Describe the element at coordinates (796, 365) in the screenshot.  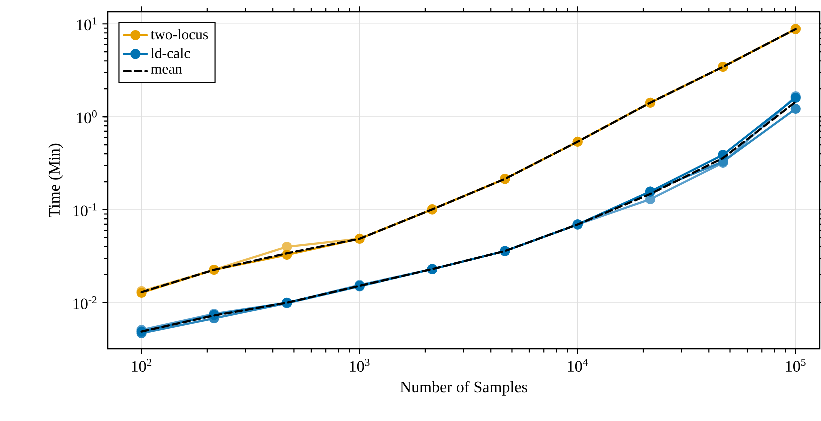
I see `x-tick-label: 10$^{5}$` at that location.